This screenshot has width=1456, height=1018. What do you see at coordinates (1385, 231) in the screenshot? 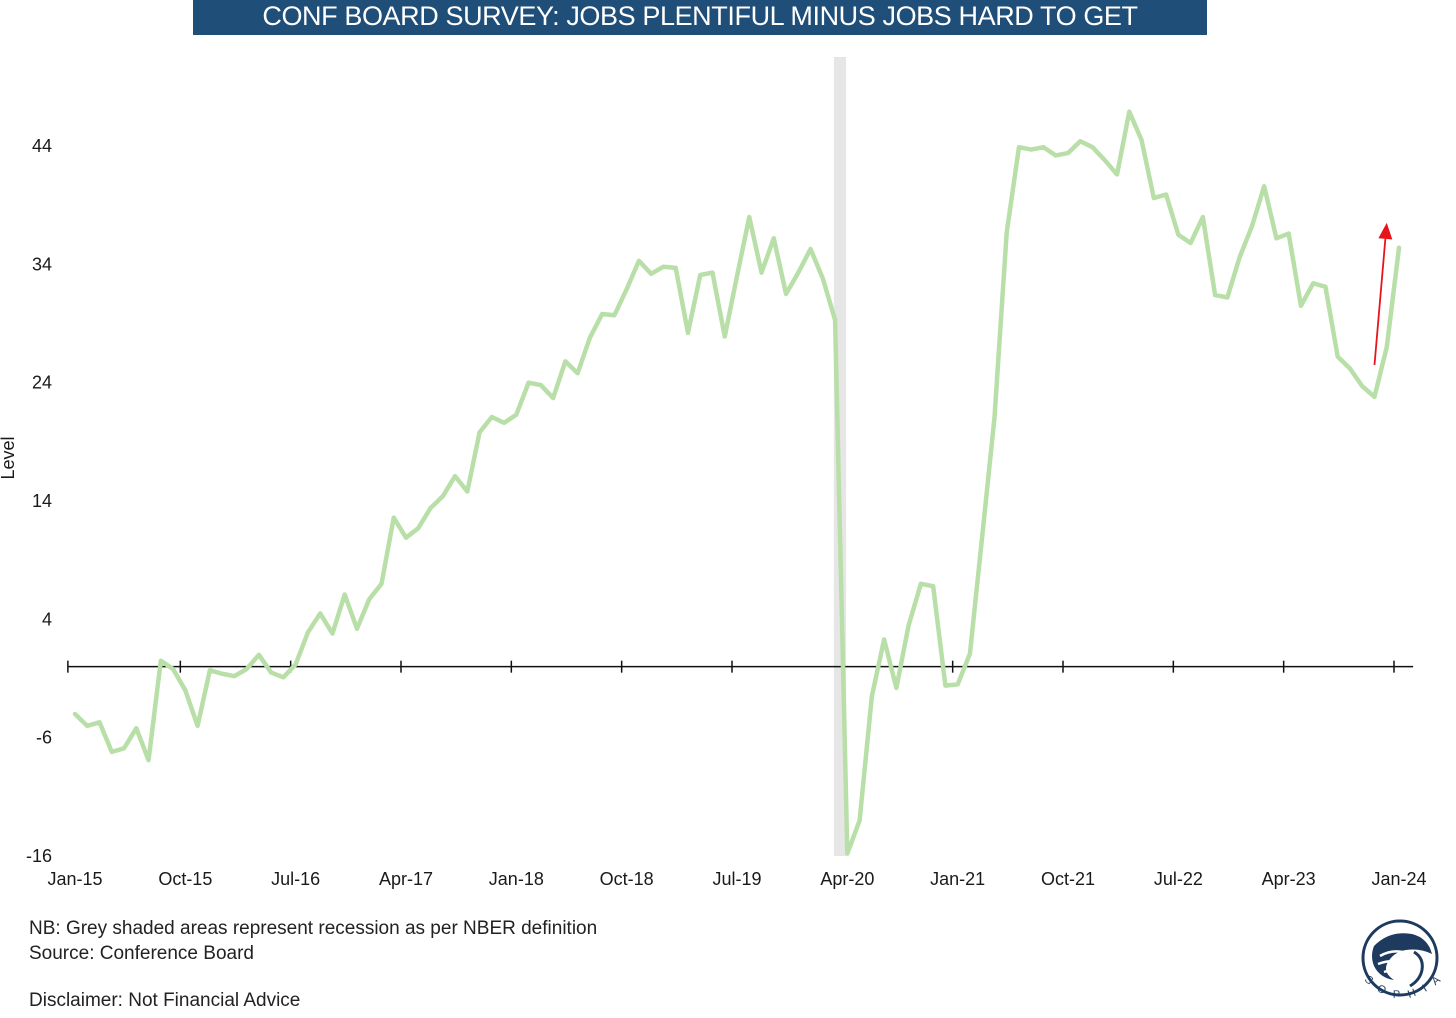
I see `annotation-arrow-head` at bounding box center [1385, 231].